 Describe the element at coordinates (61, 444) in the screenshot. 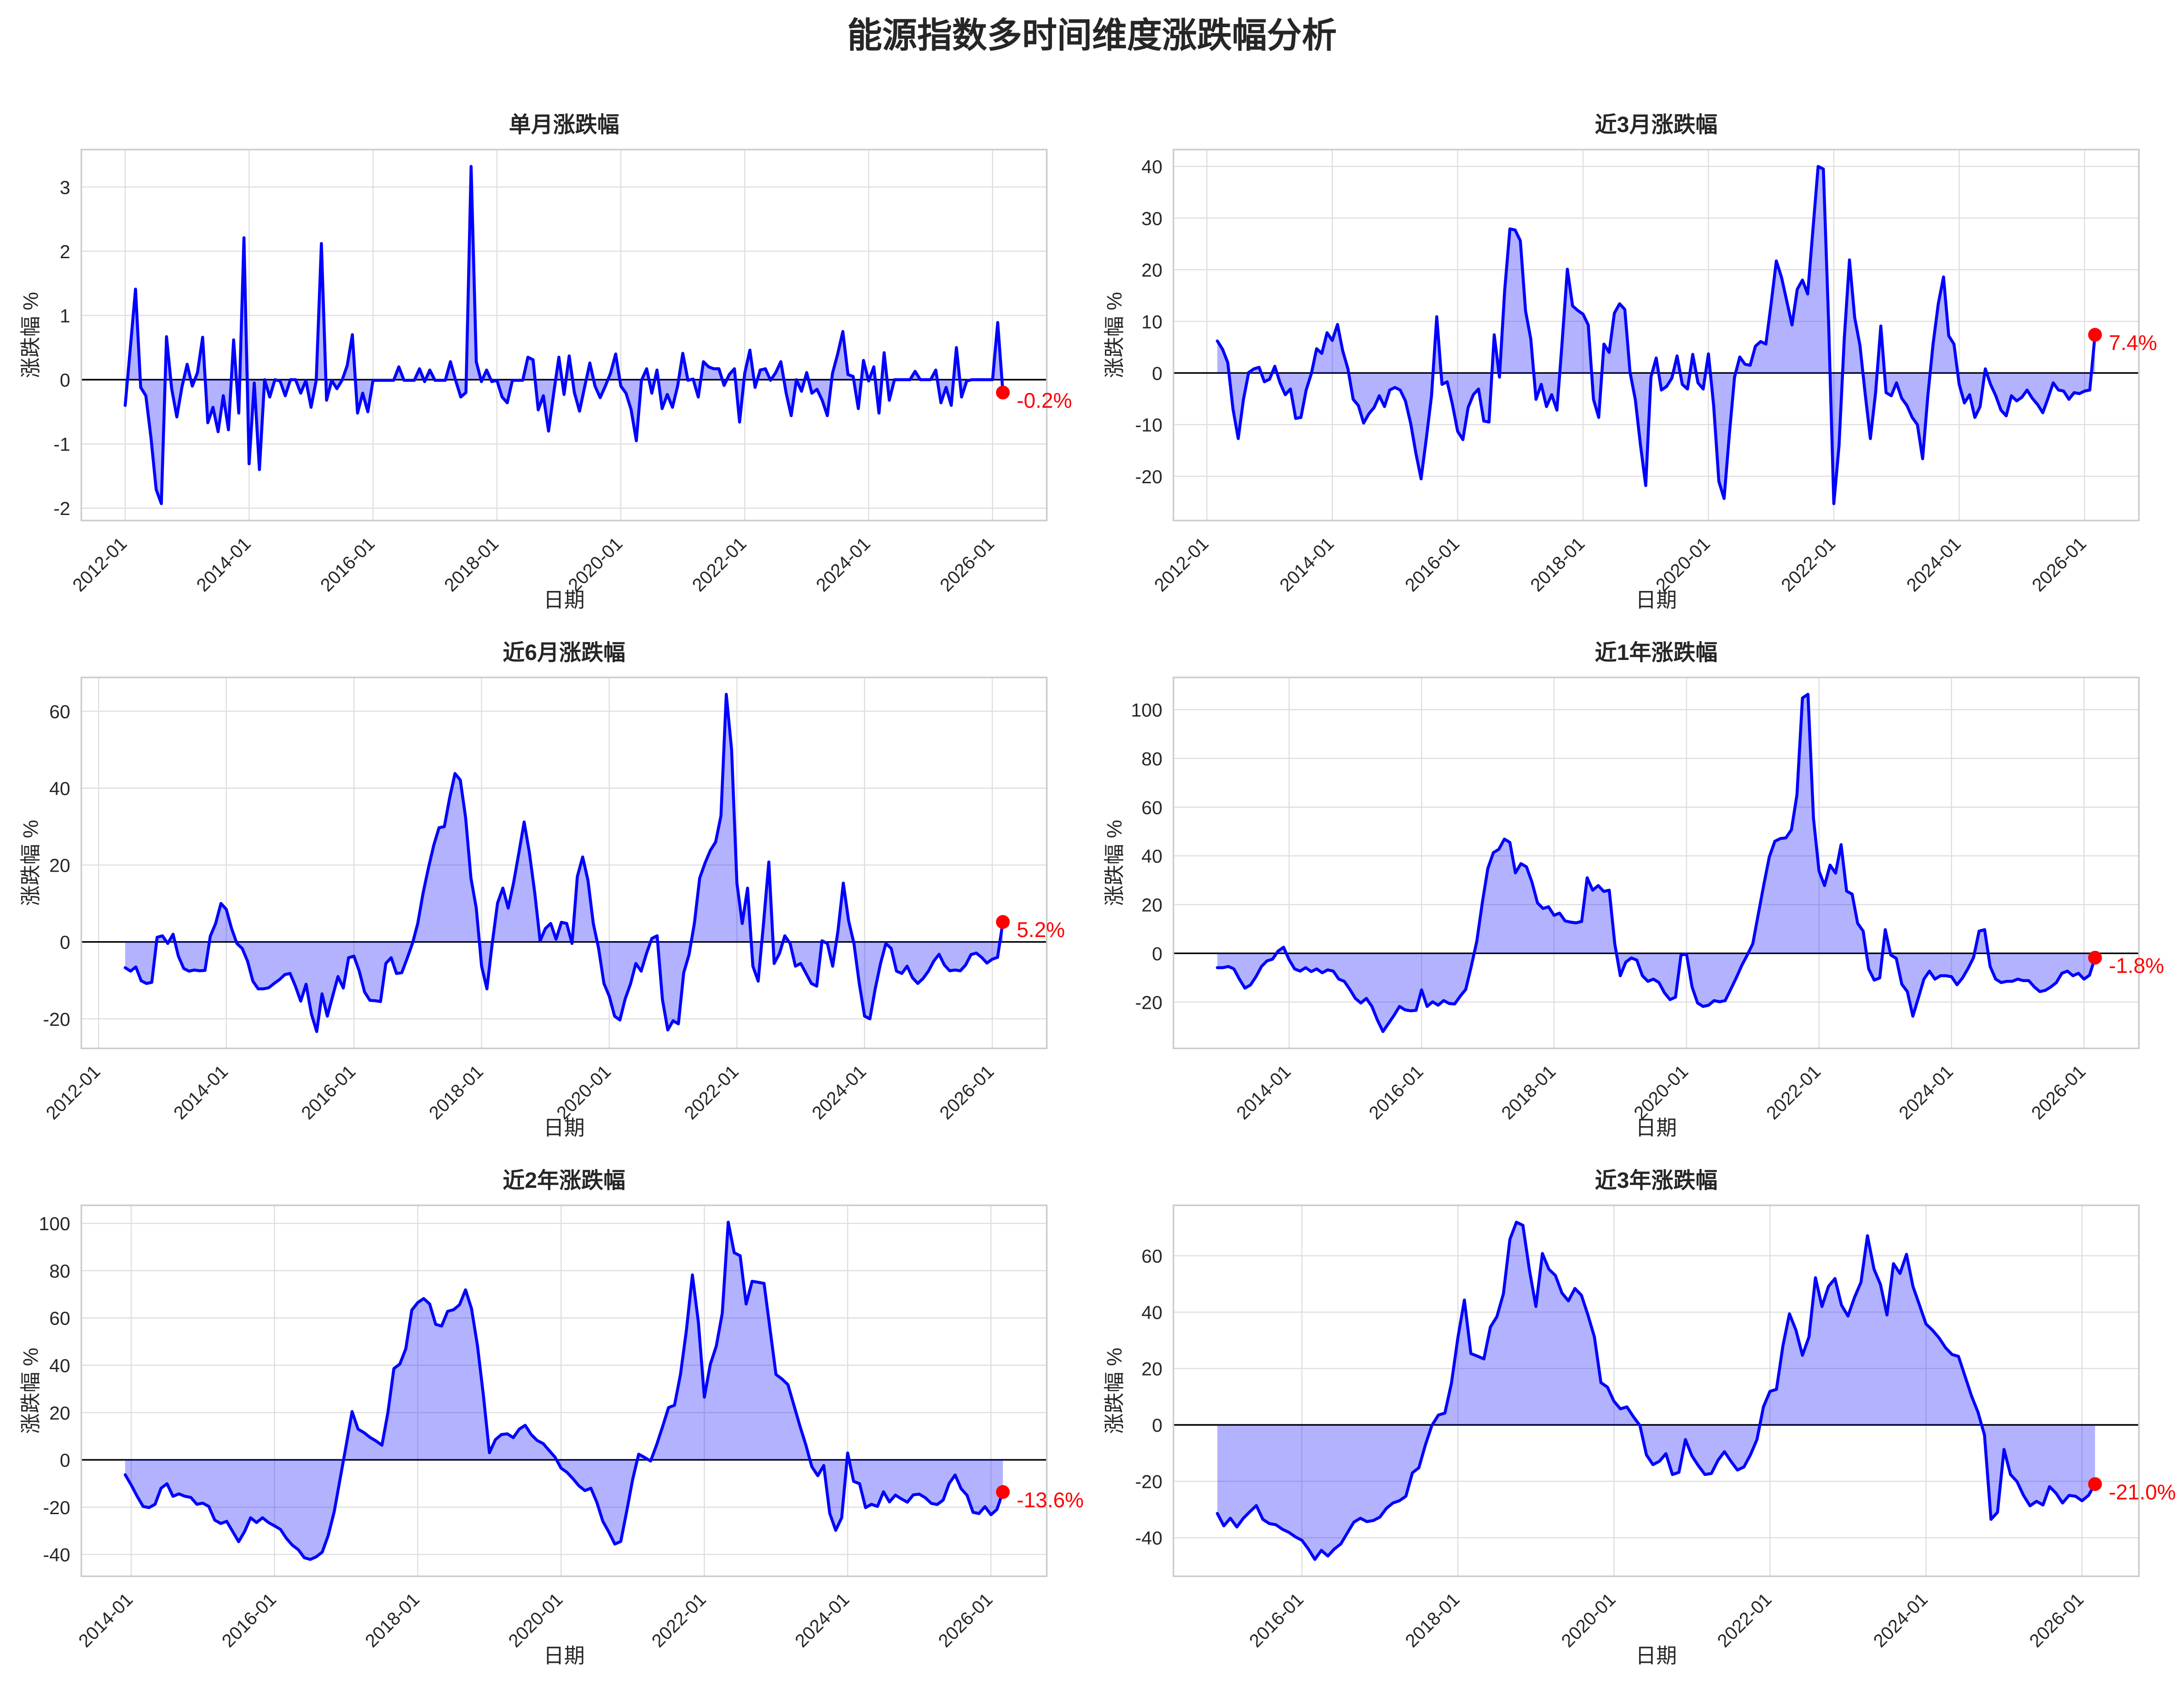

I see `y-tick-label: -1` at that location.